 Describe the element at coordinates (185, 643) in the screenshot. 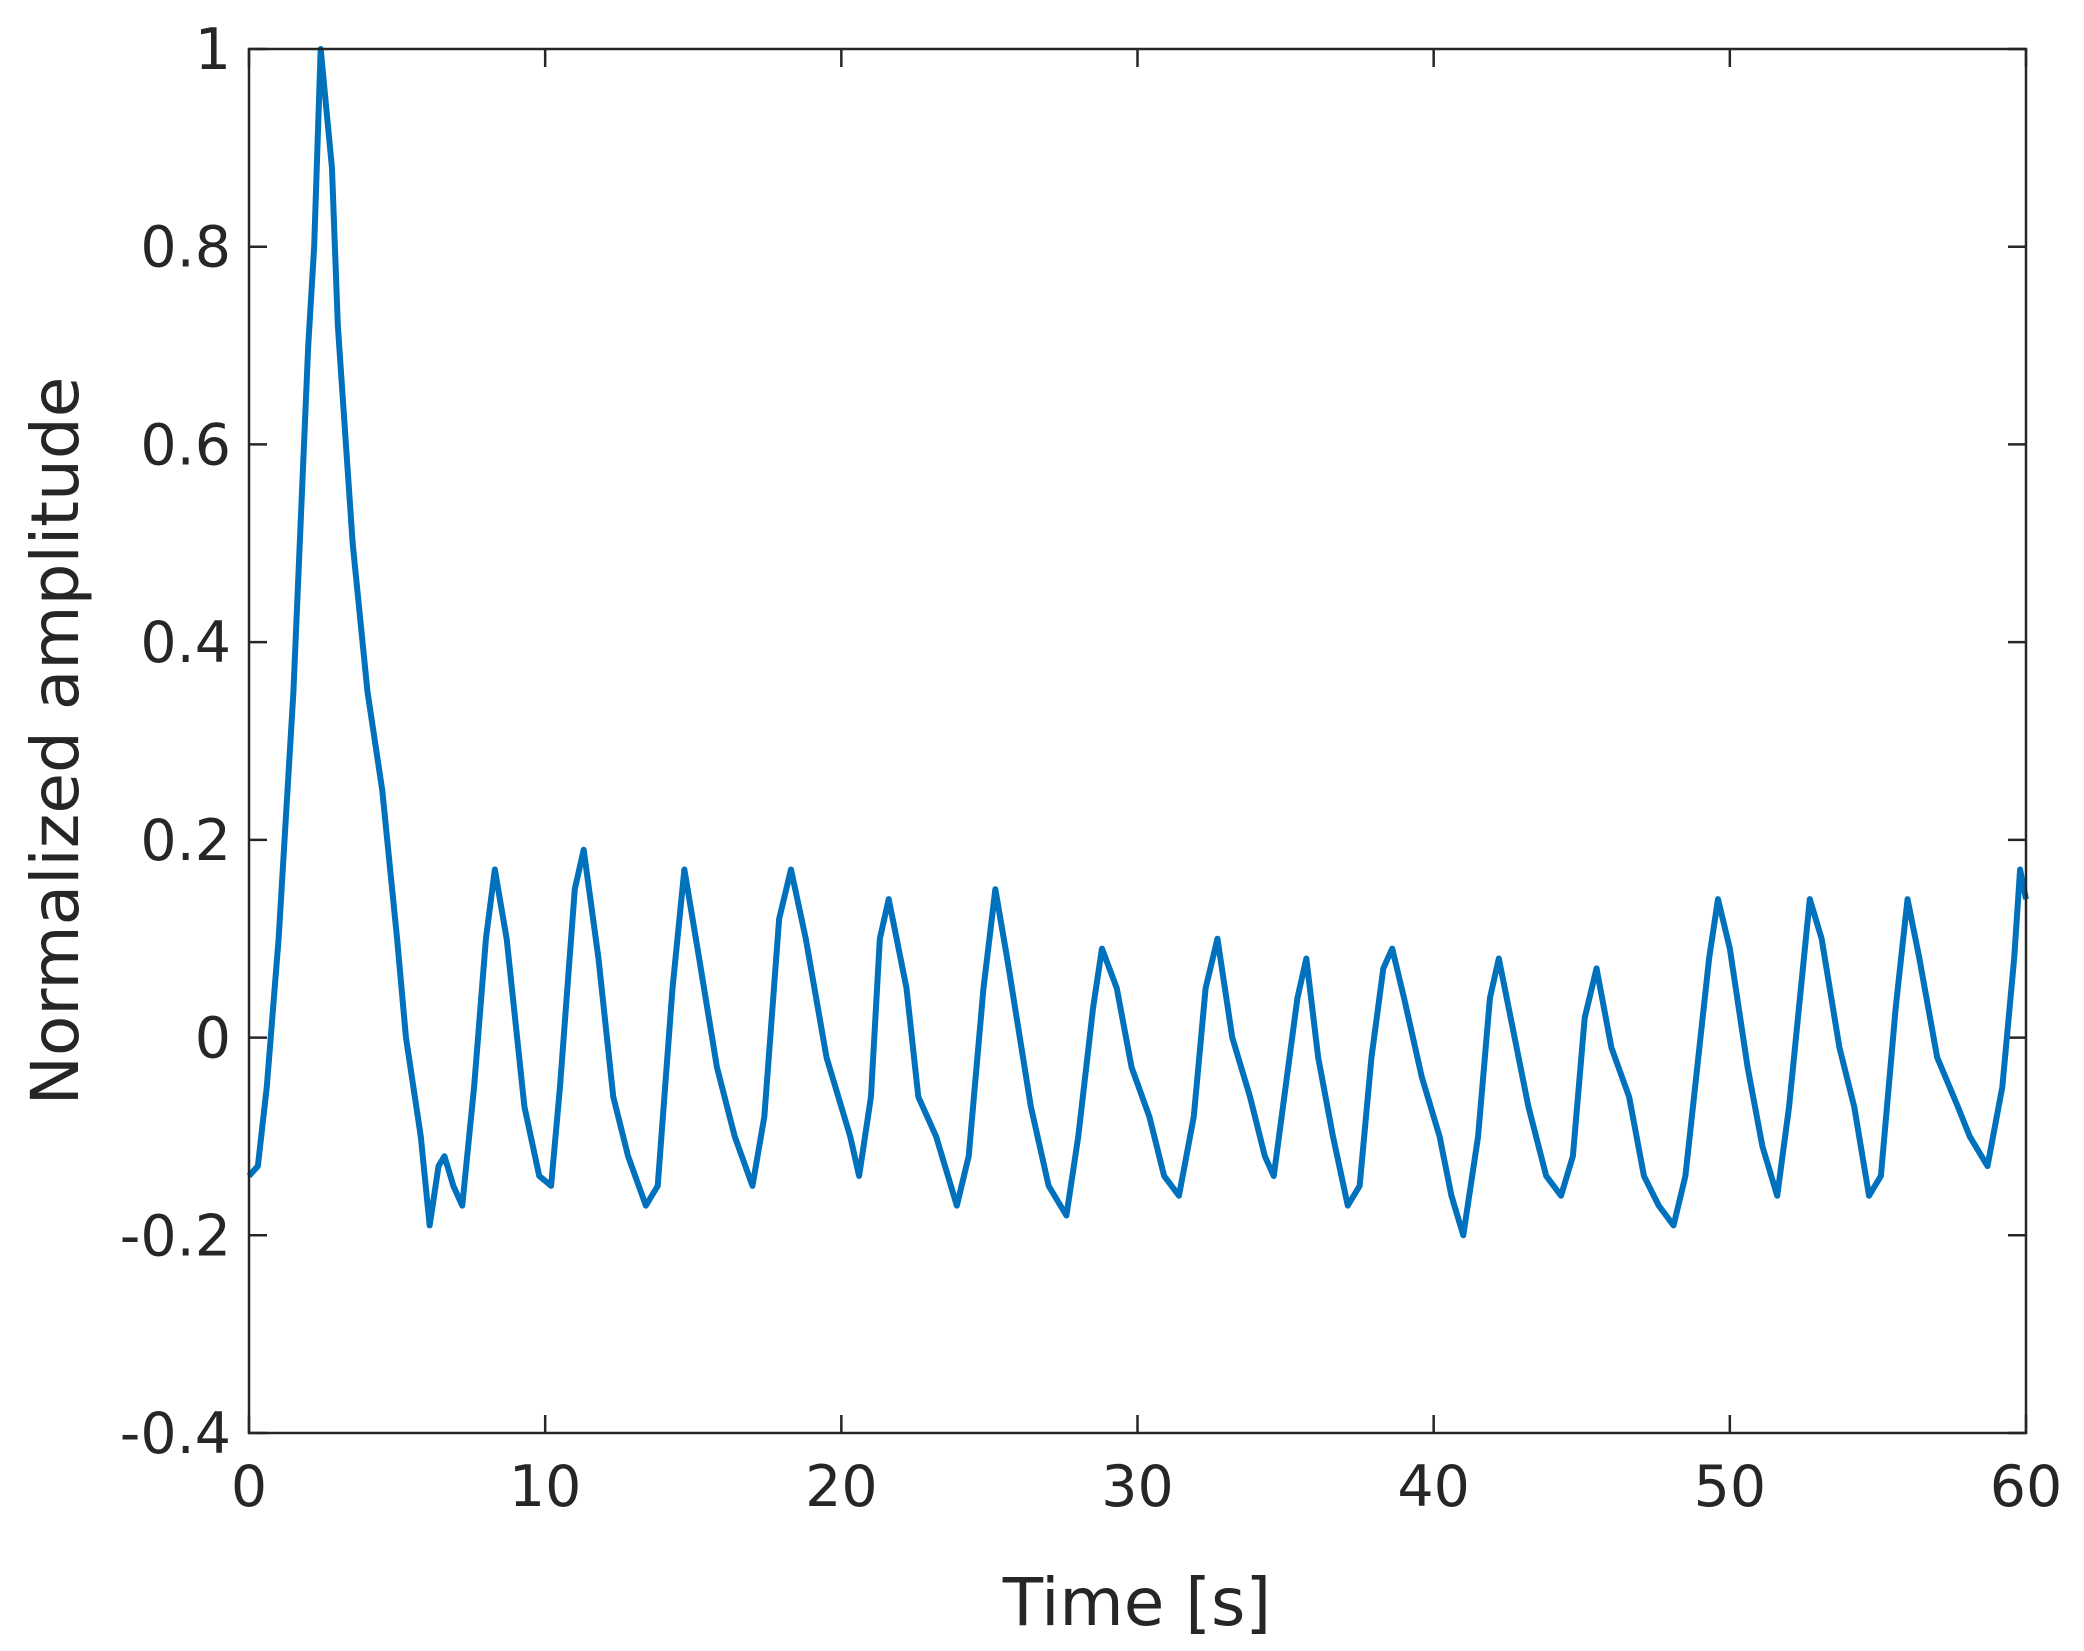

I see `y-tick-label: 0.4` at that location.